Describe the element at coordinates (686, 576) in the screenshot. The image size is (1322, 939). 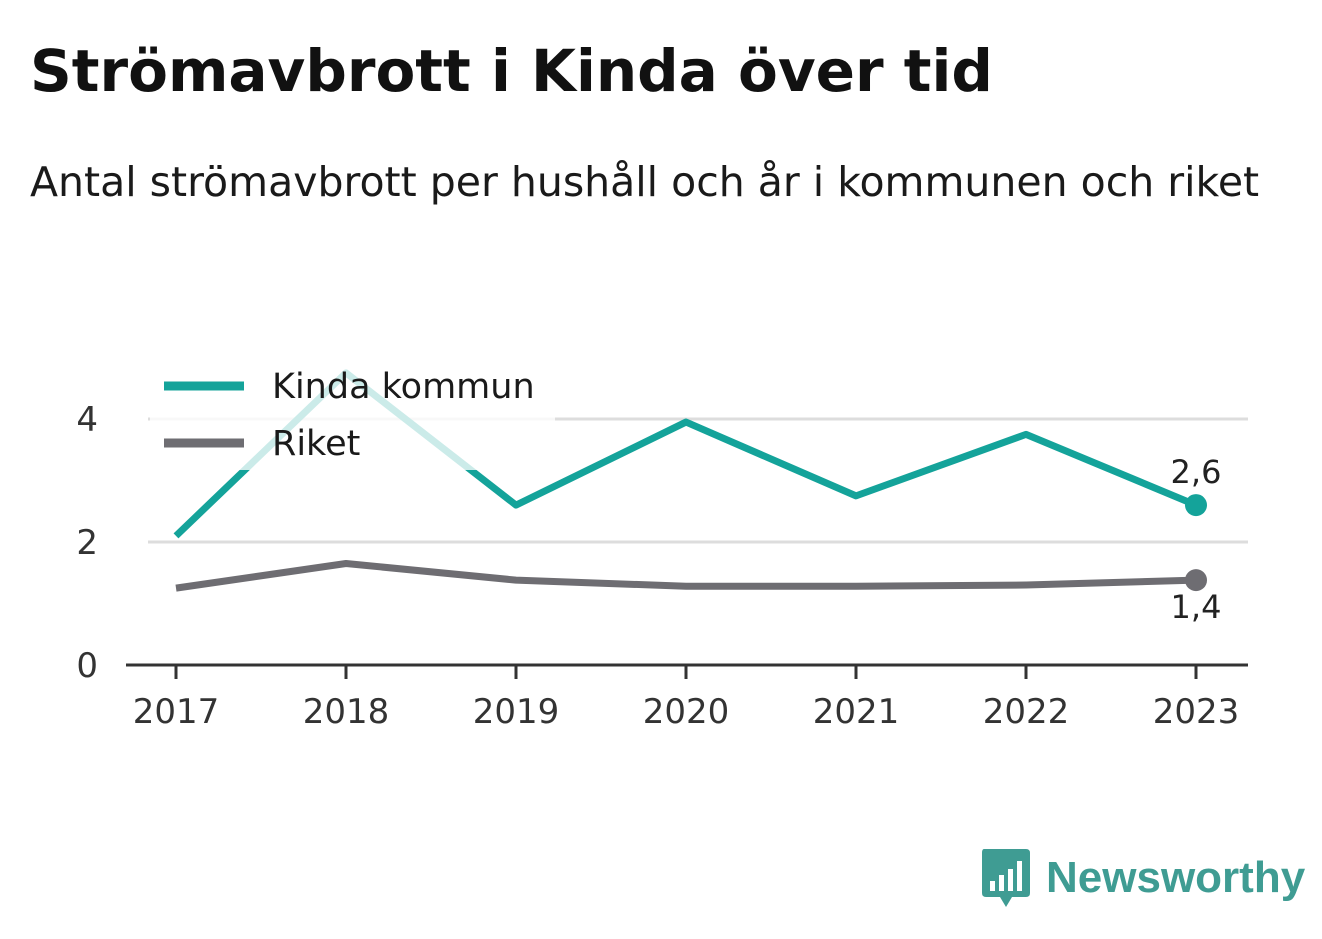
I see `series-line-riket` at that location.